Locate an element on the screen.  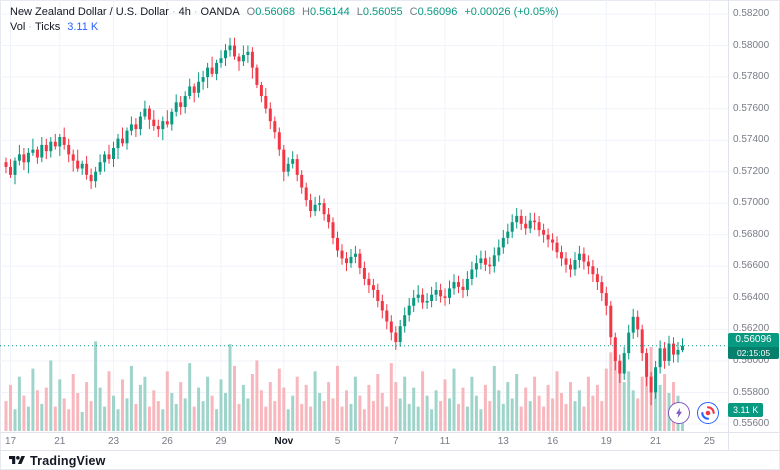
time-tick-label: 25 is located at coordinates (709, 441).